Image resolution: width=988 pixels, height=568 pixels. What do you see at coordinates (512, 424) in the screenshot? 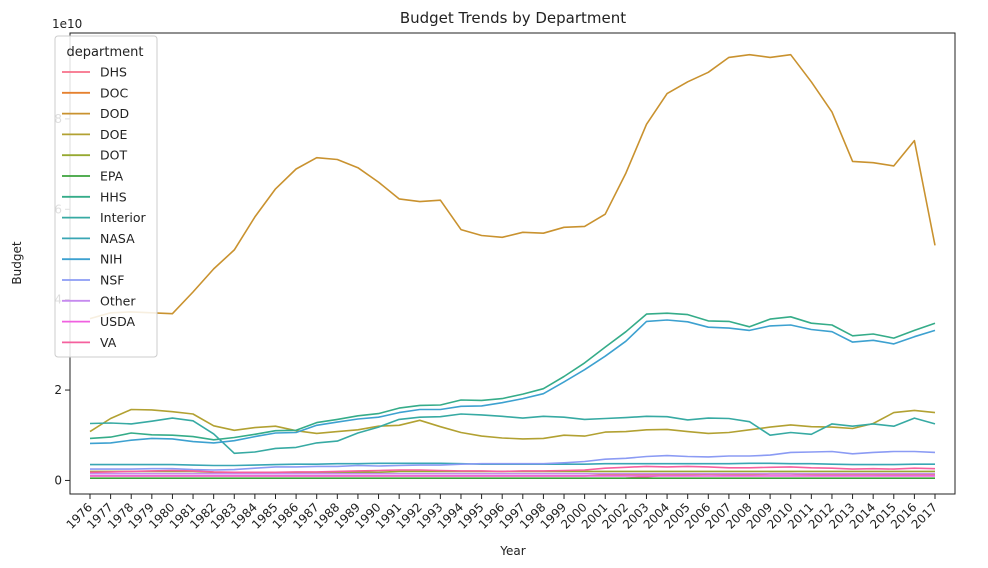
I see `series-line-doe` at bounding box center [512, 424].